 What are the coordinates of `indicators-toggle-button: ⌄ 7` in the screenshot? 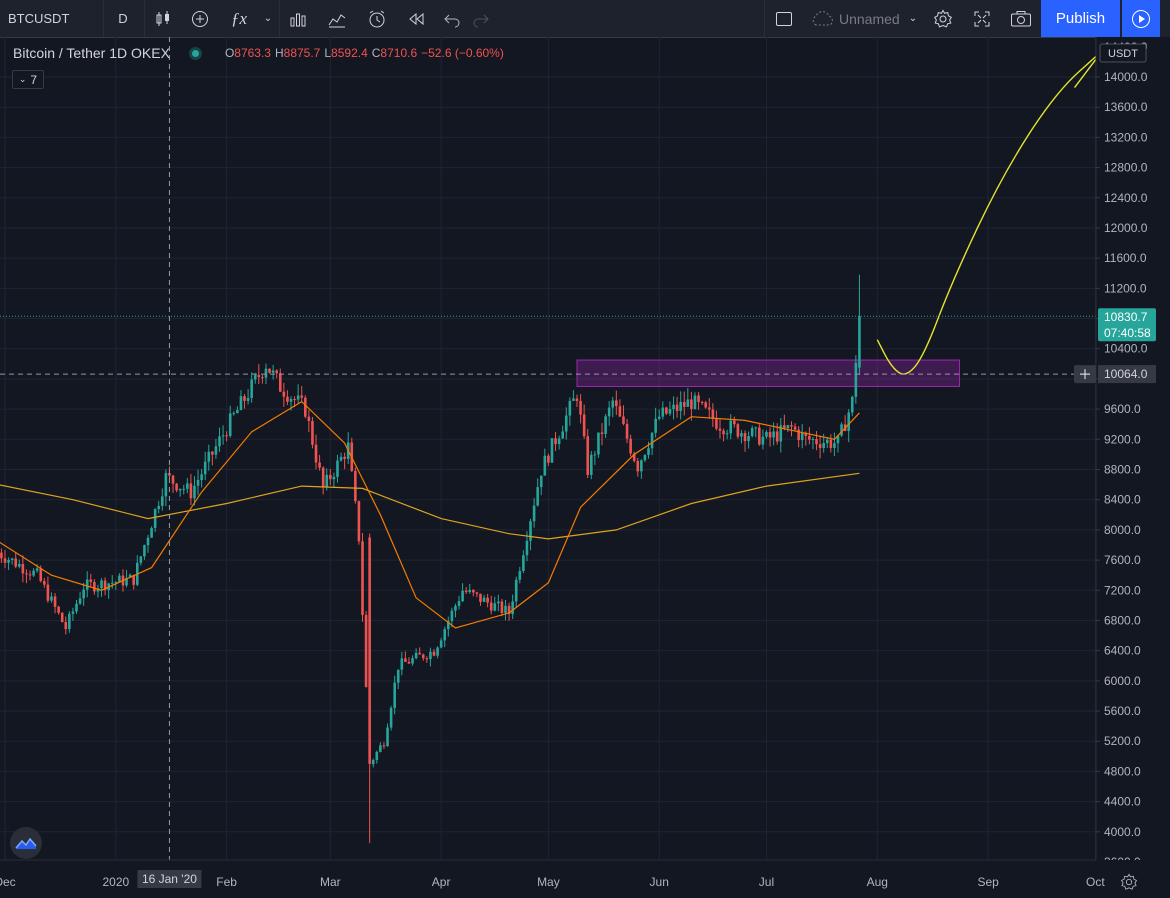 It's located at (28, 79).